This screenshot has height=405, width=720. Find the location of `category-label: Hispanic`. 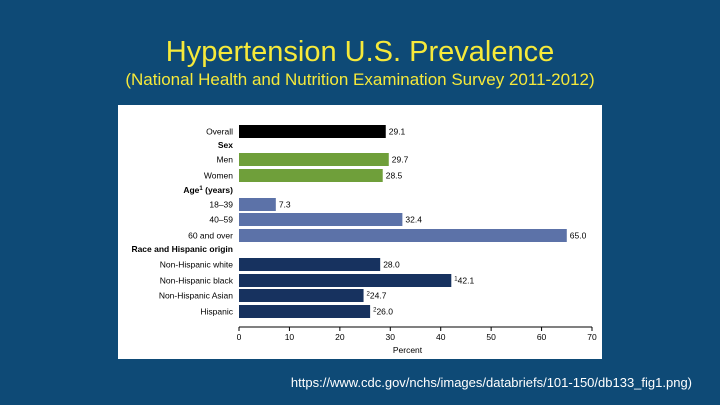

category-label: Hispanic is located at coordinates (216, 312).